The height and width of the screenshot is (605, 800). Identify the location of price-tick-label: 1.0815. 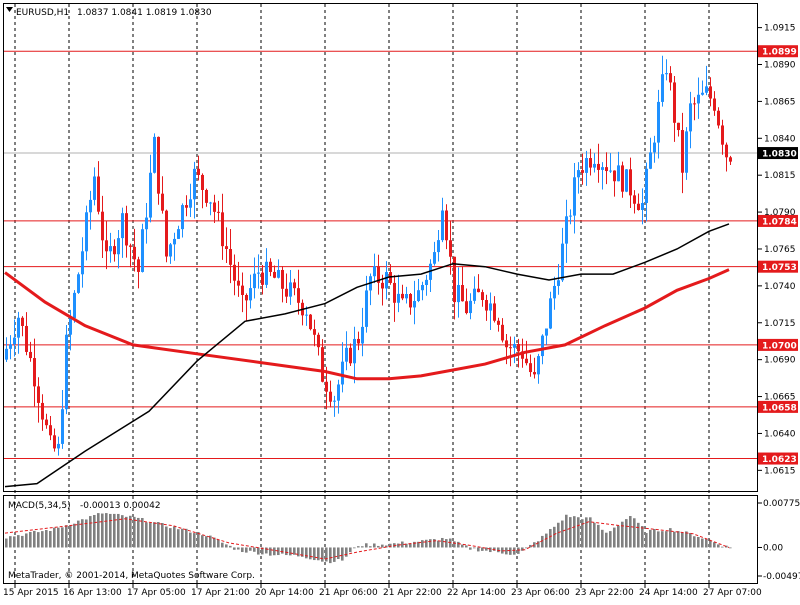
(780, 176).